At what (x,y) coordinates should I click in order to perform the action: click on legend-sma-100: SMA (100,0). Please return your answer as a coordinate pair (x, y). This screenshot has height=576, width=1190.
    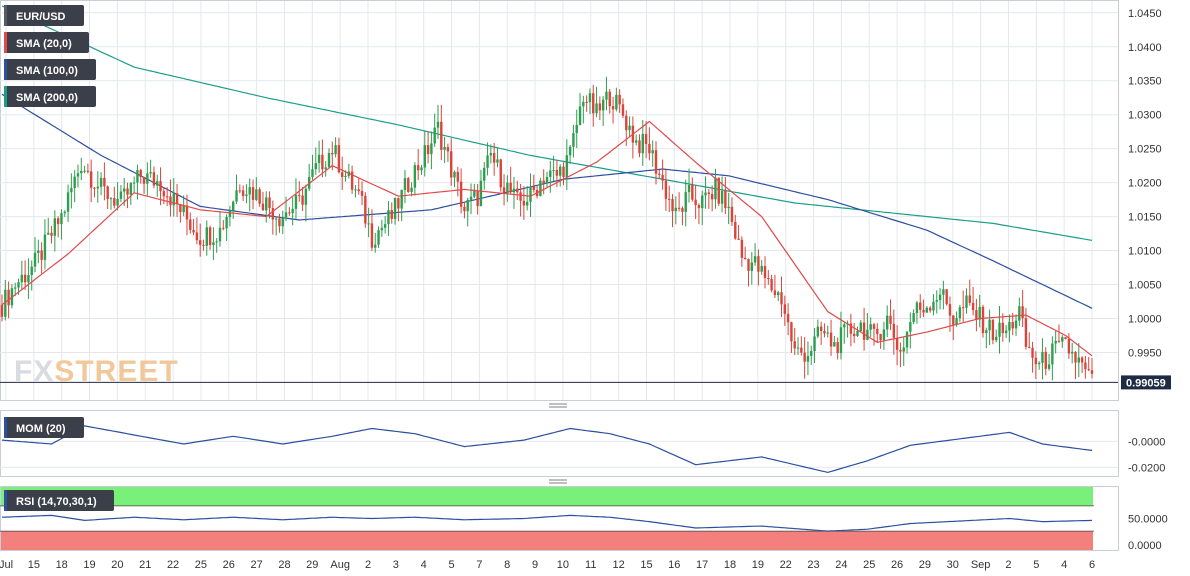
    Looking at the image, I should click on (50, 69).